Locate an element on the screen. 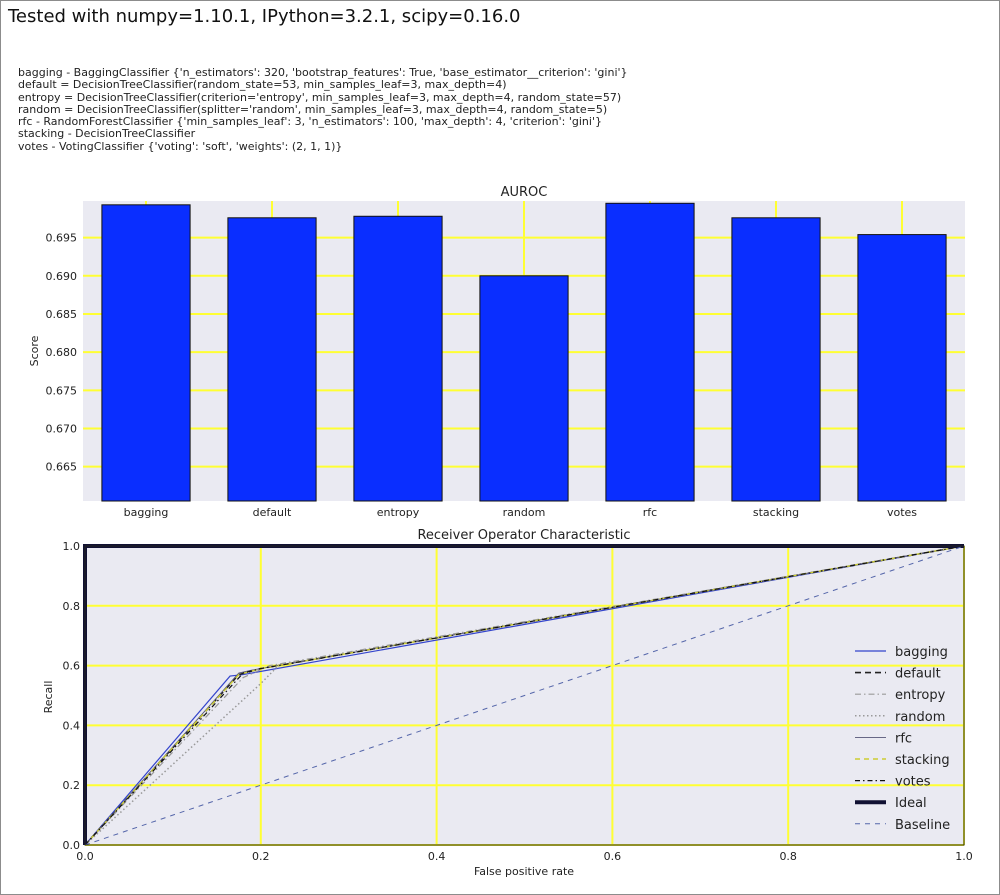  roc-y-tick-label: 0.0 is located at coordinates (72, 845).